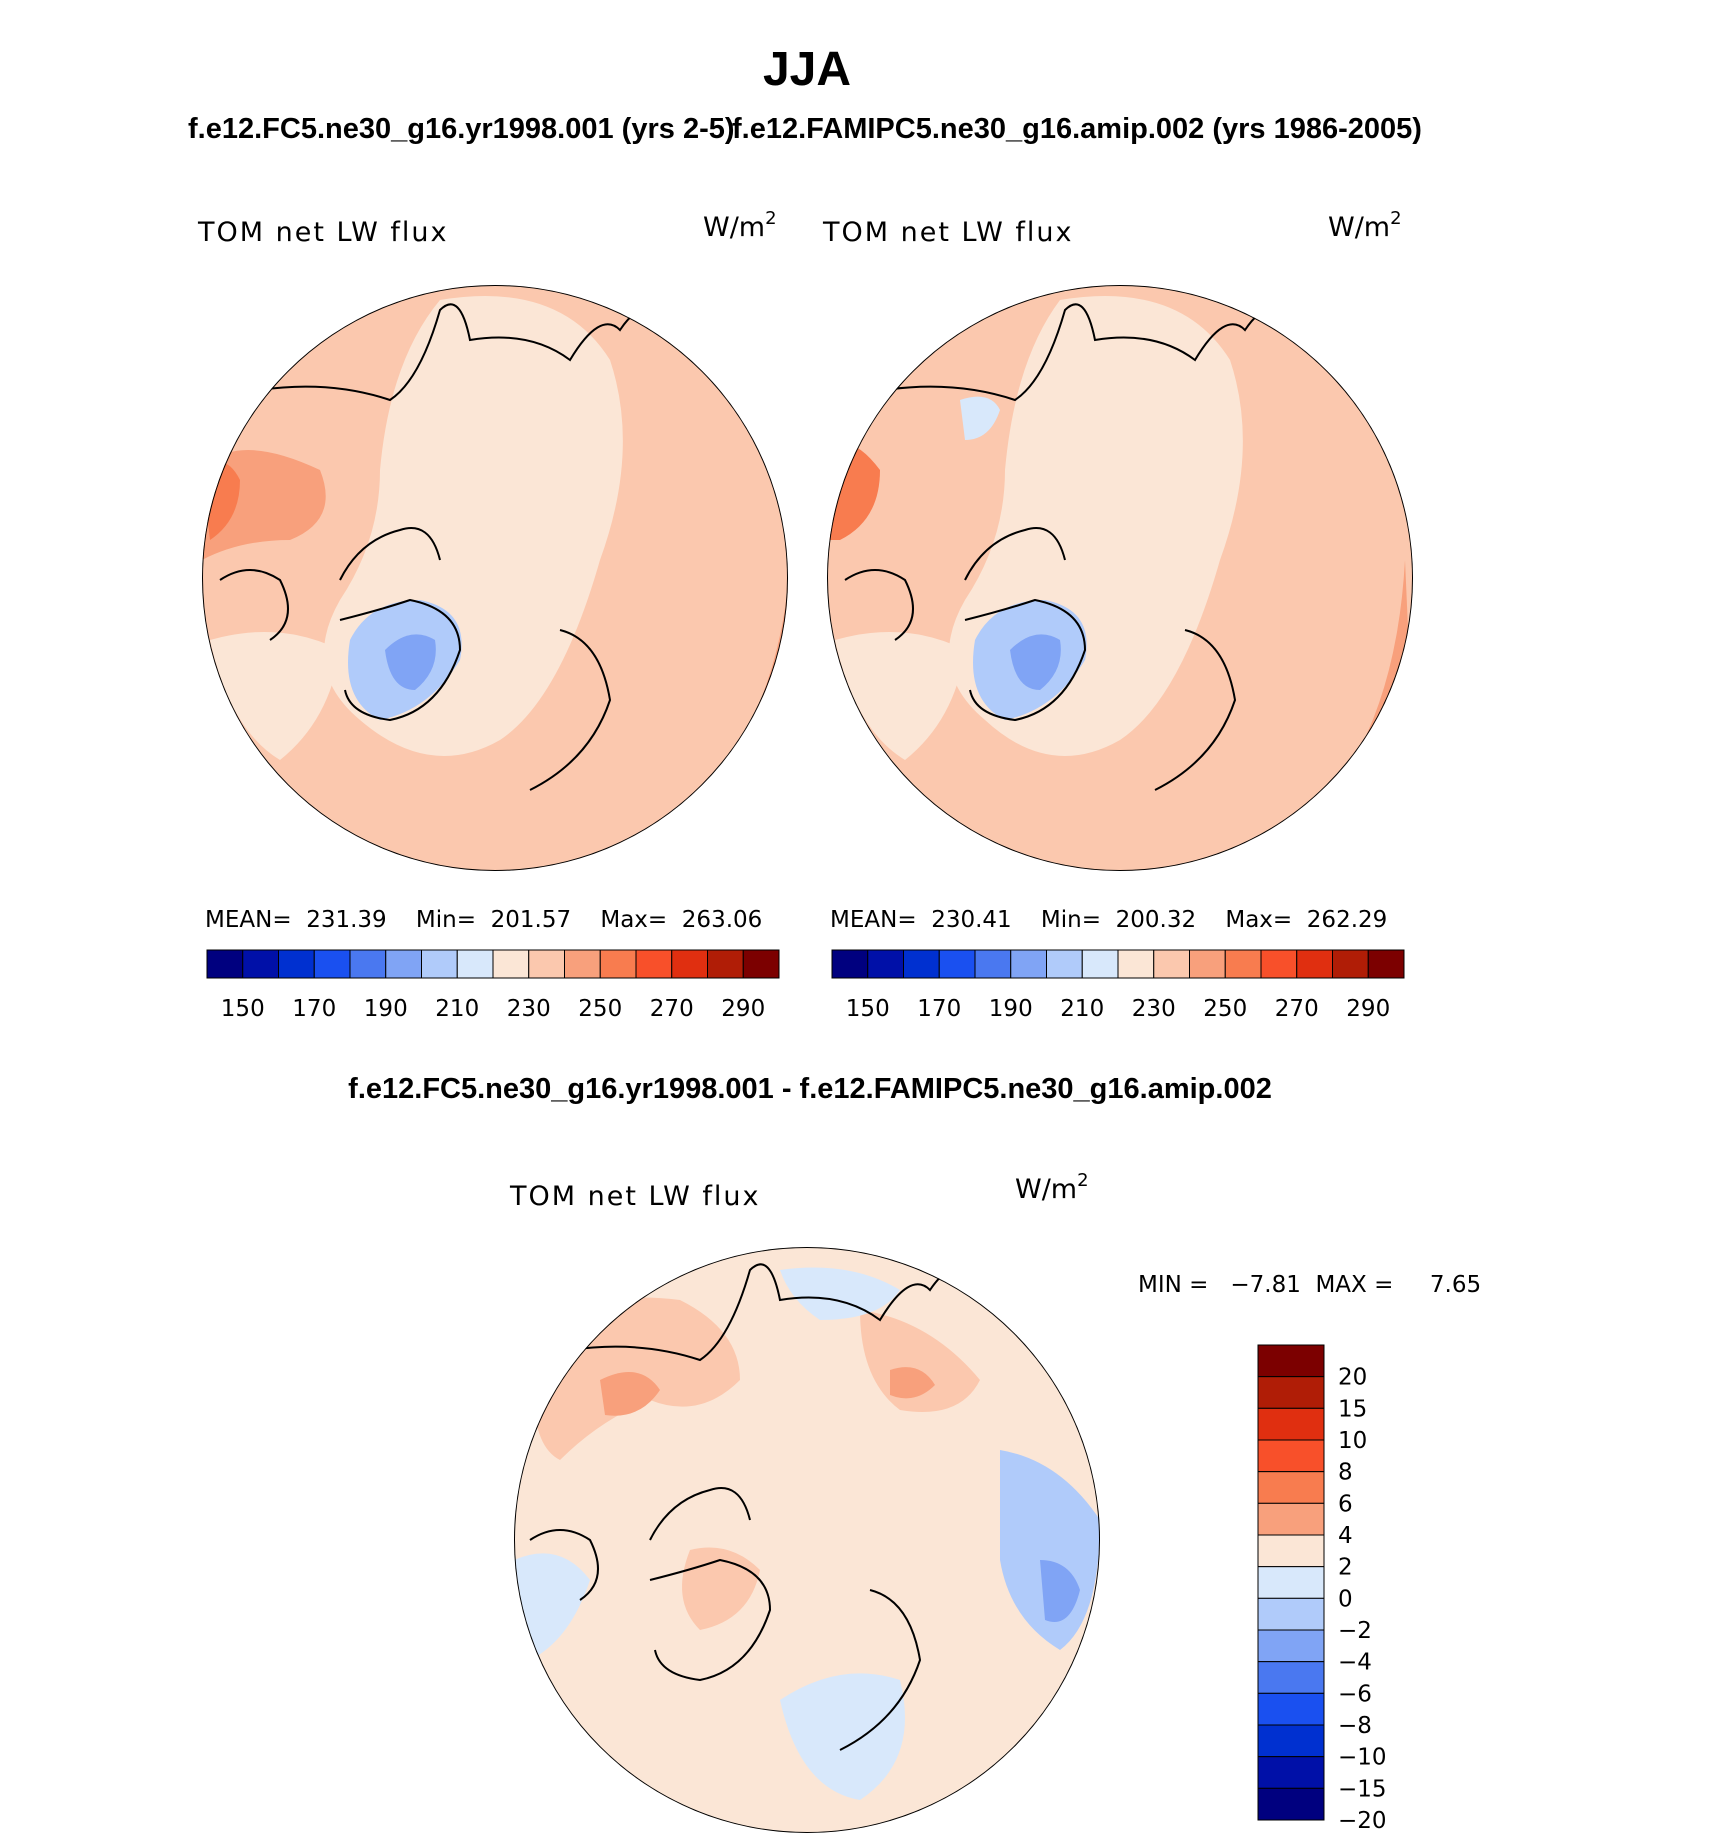  What do you see at coordinates (1355, 1663) in the screenshot?
I see `colorbar3-tick-label: −4` at bounding box center [1355, 1663].